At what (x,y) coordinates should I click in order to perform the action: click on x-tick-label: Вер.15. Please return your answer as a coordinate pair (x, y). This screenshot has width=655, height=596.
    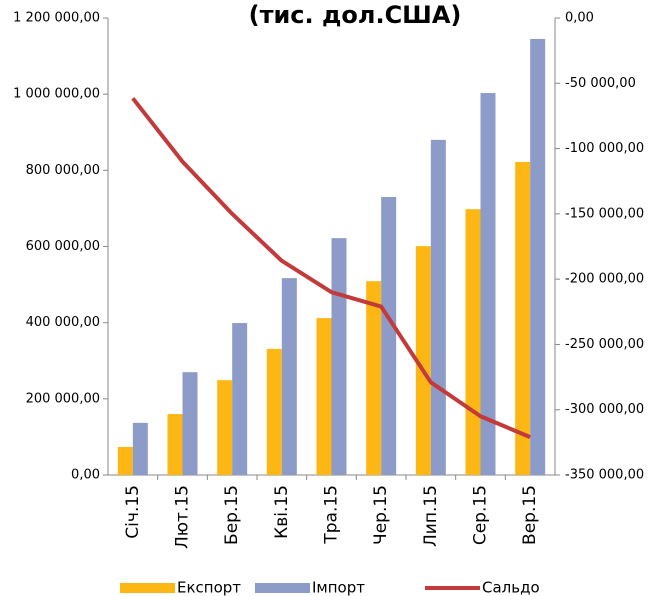
    Looking at the image, I should click on (530, 515).